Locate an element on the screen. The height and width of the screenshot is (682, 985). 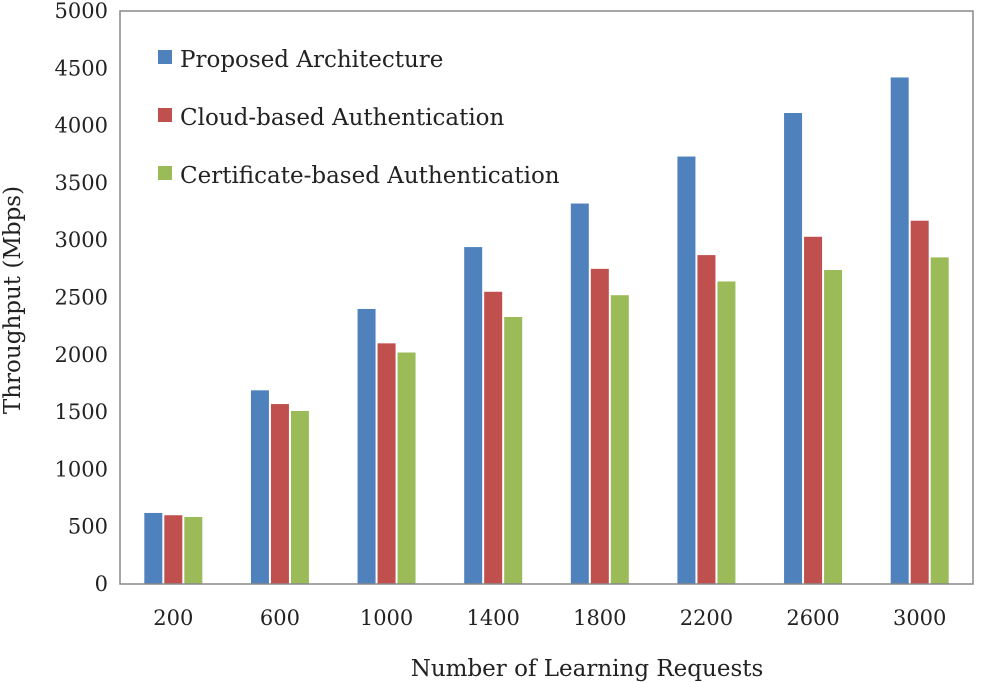
y-axis-label: Throughput (Mbps) is located at coordinates (13, 300).